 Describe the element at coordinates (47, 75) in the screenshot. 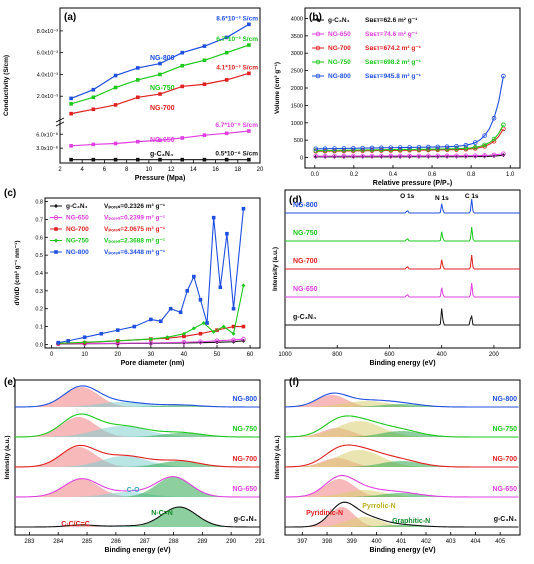

I see `panel-a-ytick-label: 4.0x10⁻³` at that location.